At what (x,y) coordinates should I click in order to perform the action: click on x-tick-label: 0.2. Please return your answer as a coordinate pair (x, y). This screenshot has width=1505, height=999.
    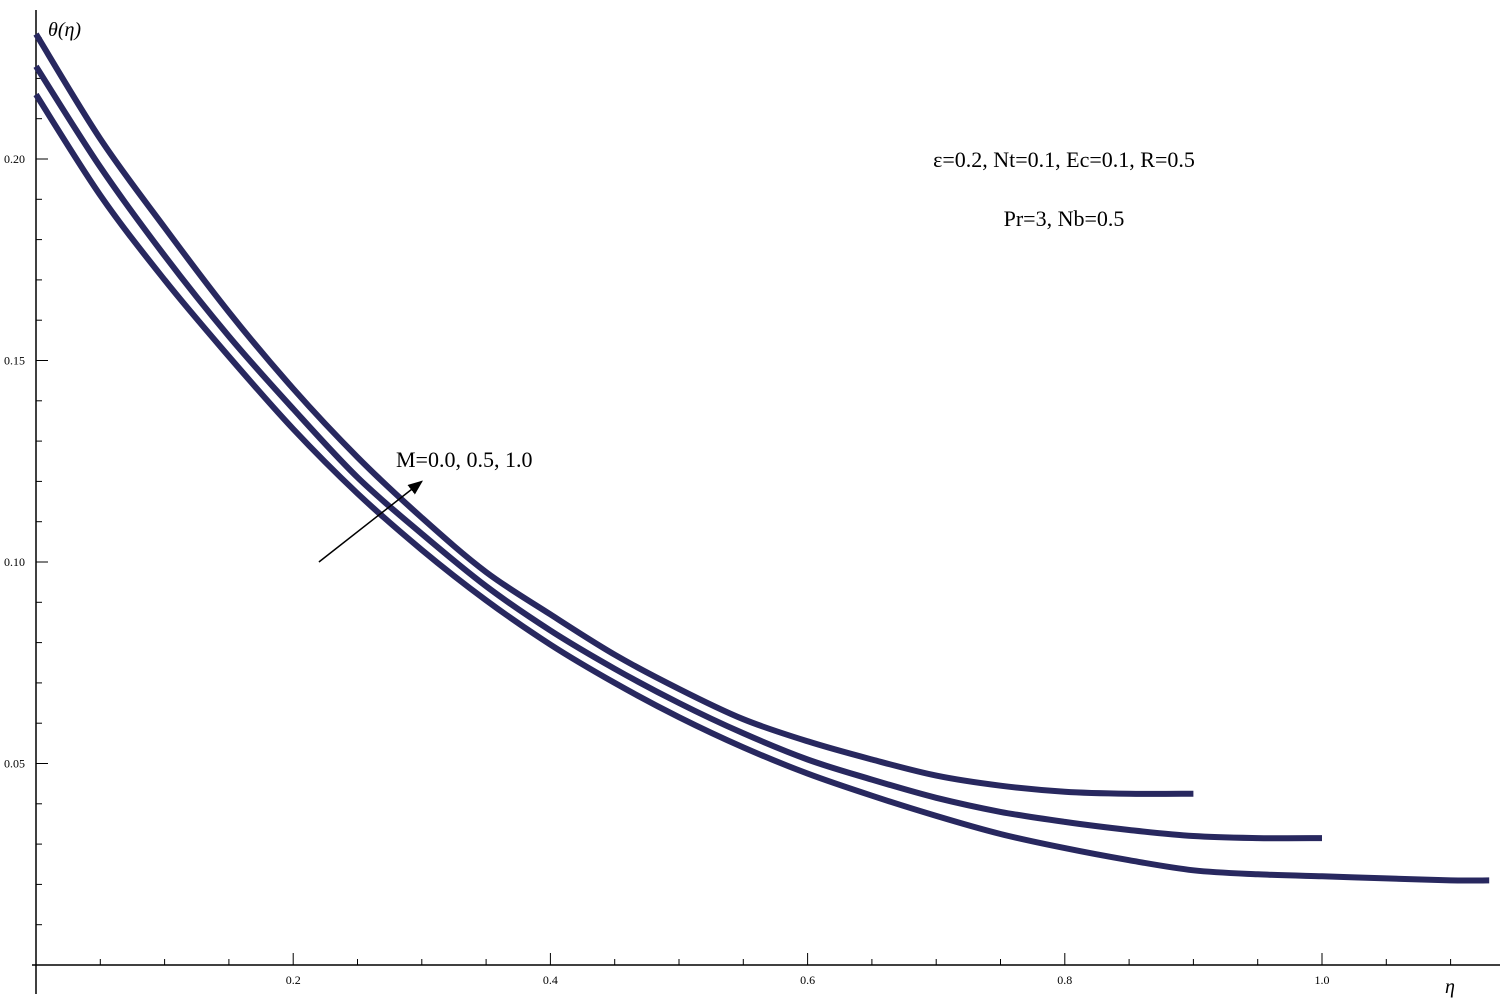
    Looking at the image, I should click on (293, 980).